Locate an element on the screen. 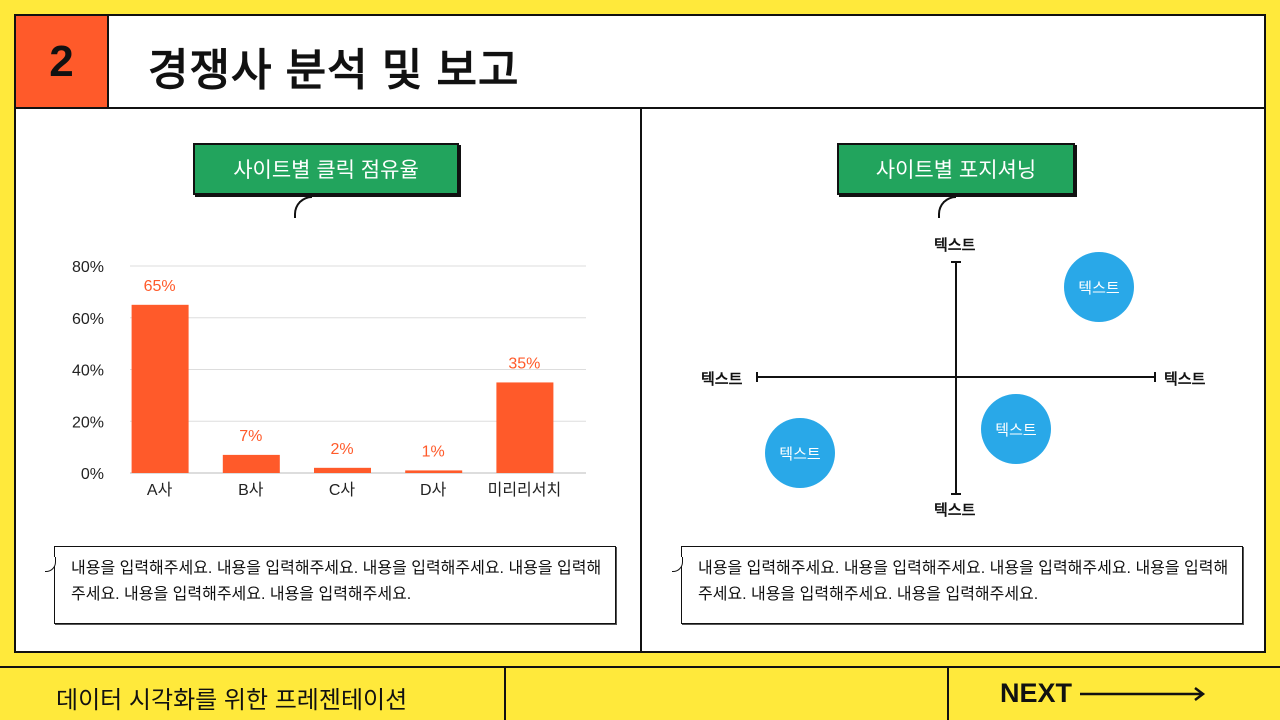 Image resolution: width=1280 pixels, height=720 pixels. data-label: 35% is located at coordinates (524, 363).